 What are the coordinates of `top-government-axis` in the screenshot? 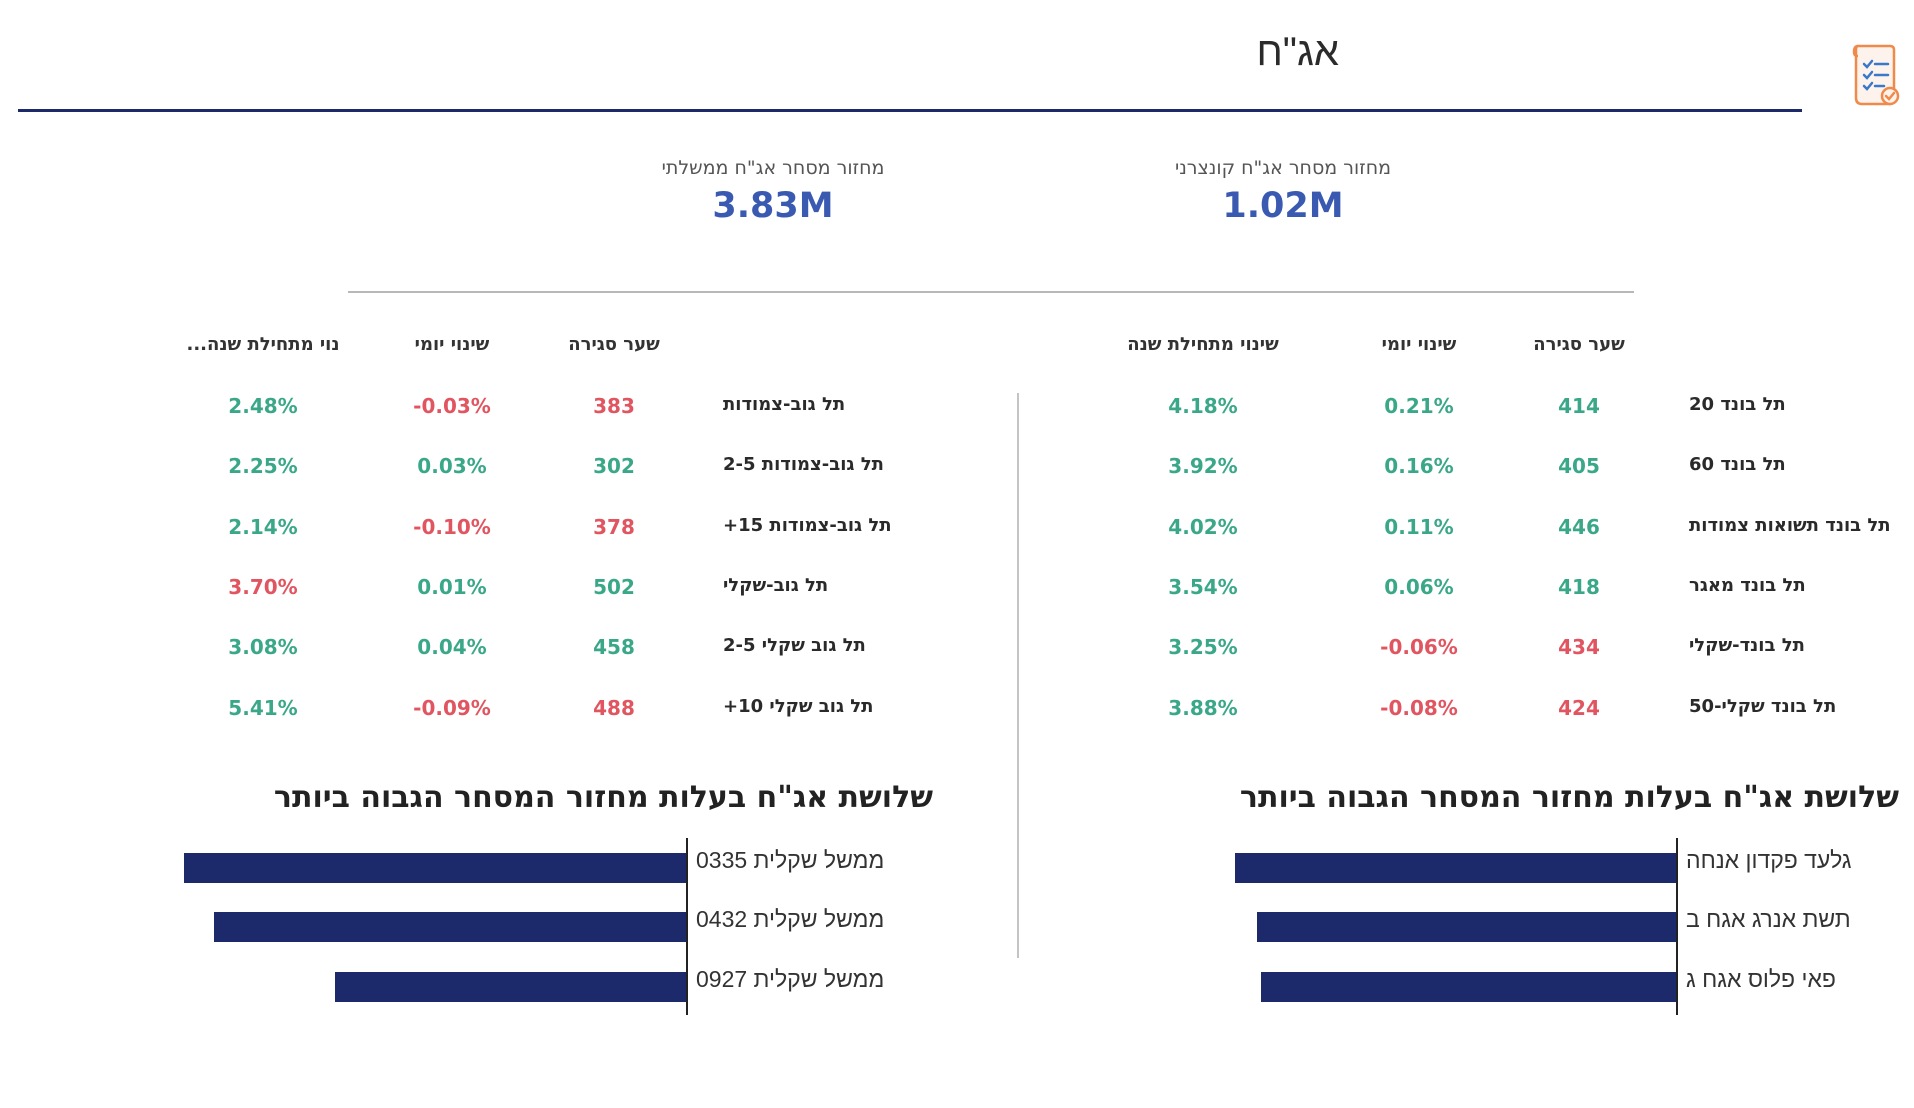 It's located at (687, 926).